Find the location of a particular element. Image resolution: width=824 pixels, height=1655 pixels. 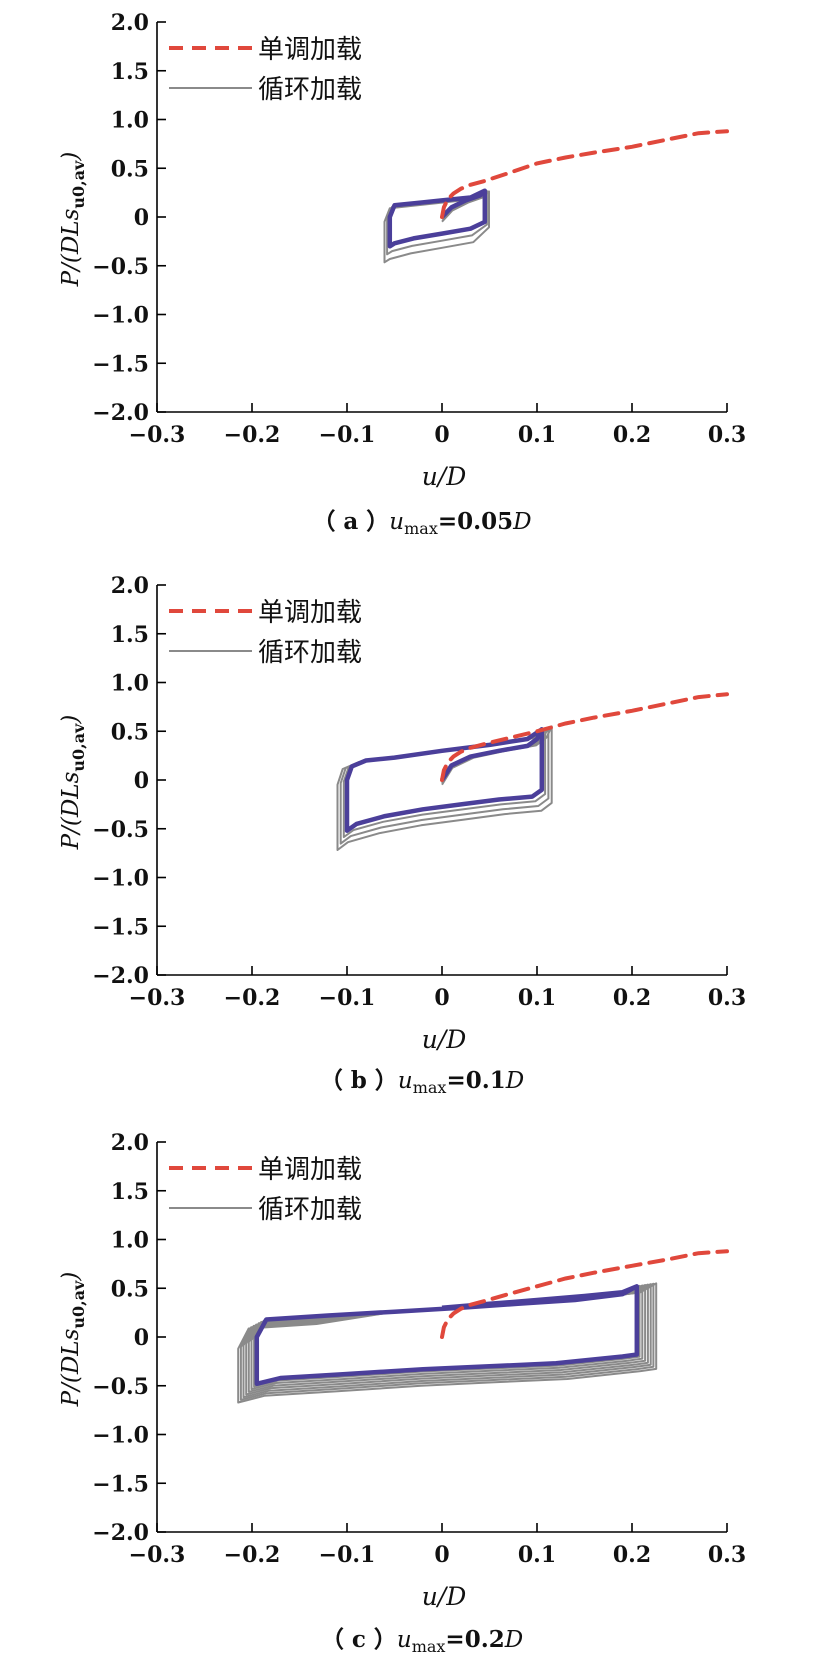

panel-caption: （ c ）umax=0.2D is located at coordinates (422, 1640).